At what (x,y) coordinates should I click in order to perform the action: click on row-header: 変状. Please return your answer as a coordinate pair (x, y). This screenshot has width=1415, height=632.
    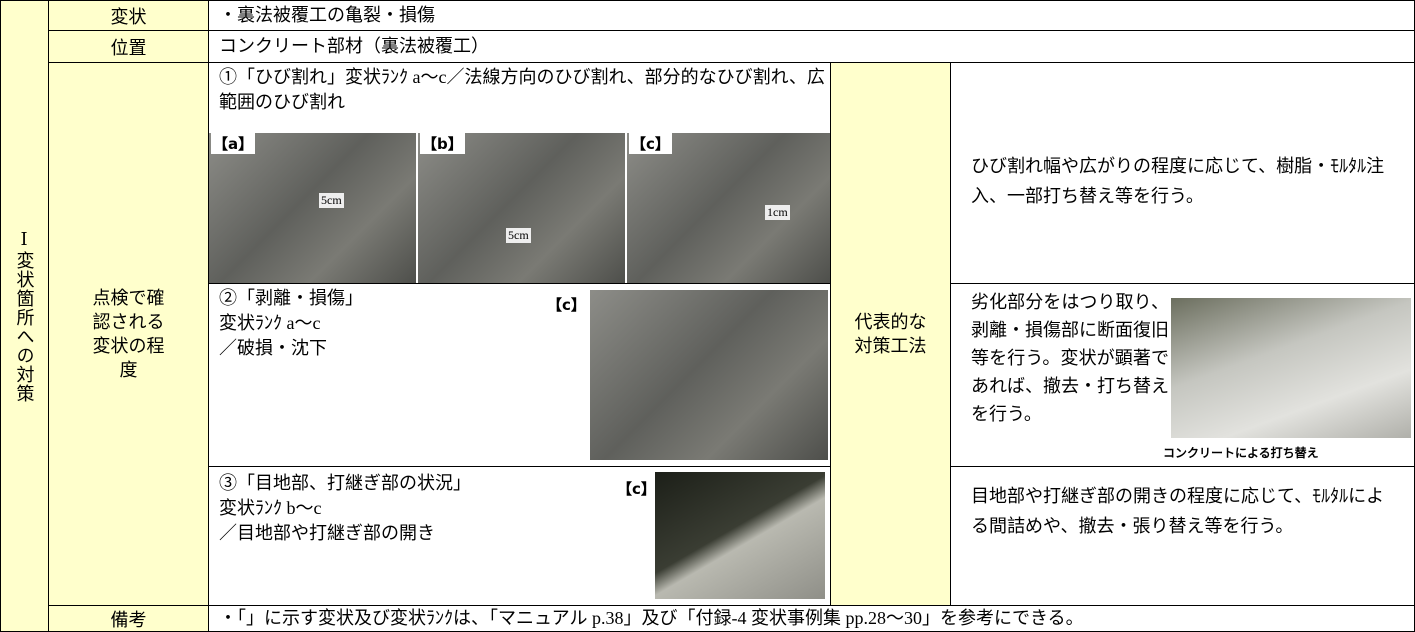
    Looking at the image, I should click on (128, 15).